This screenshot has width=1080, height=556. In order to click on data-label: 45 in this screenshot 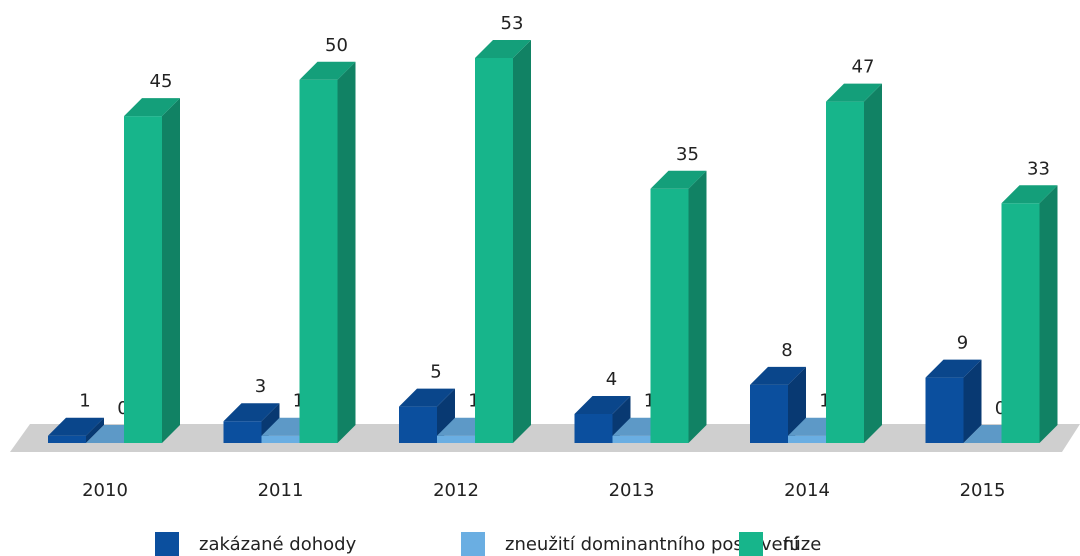, I will do `click(161, 81)`.